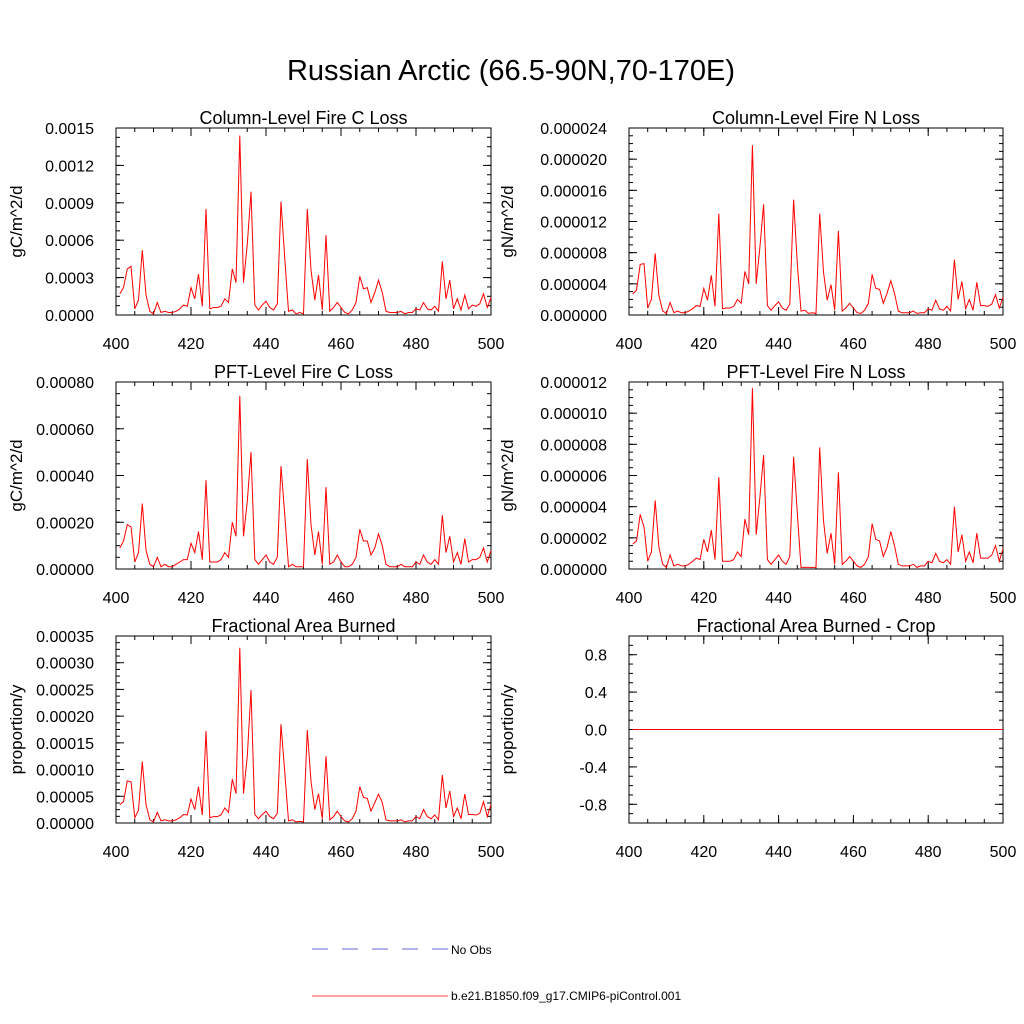 The height and width of the screenshot is (1024, 1024). I want to click on legend-label-model: b.e21.B1850.f09_g17.CMIP6-piControl.001, so click(566, 996).